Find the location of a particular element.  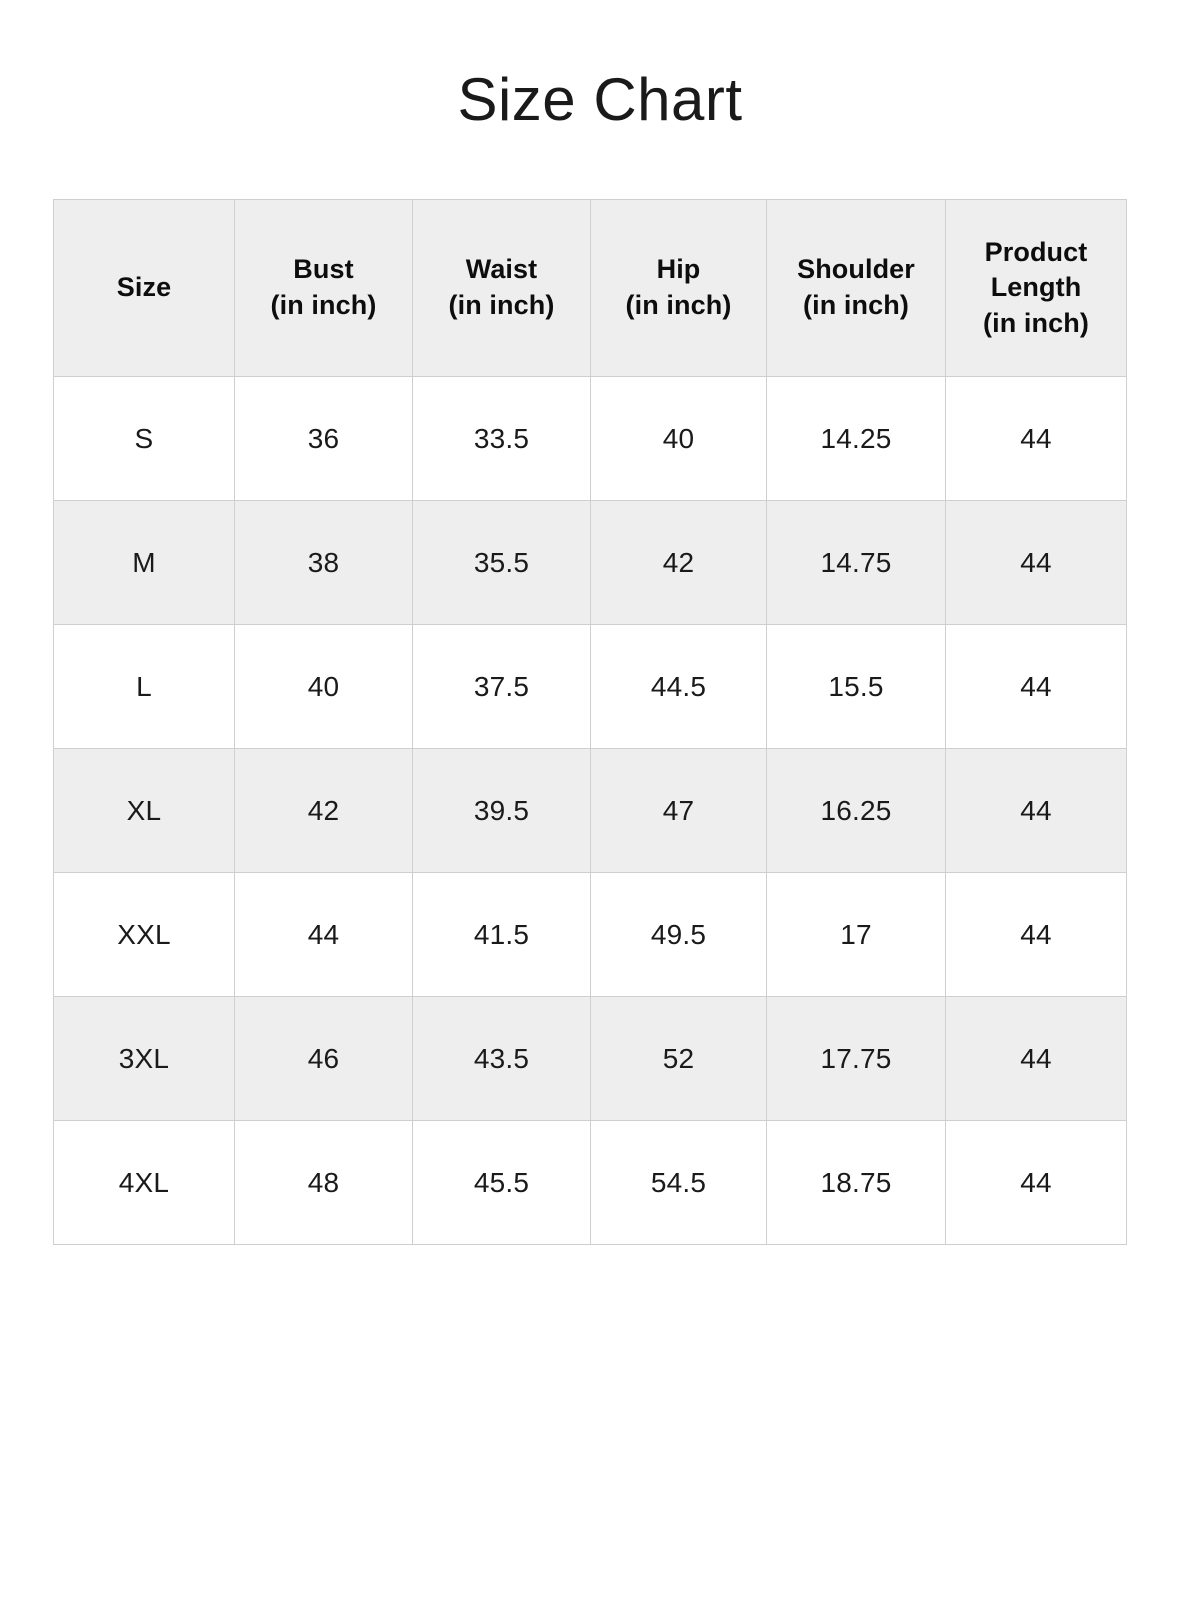

cell-hip: 44.5 is located at coordinates (678, 686).